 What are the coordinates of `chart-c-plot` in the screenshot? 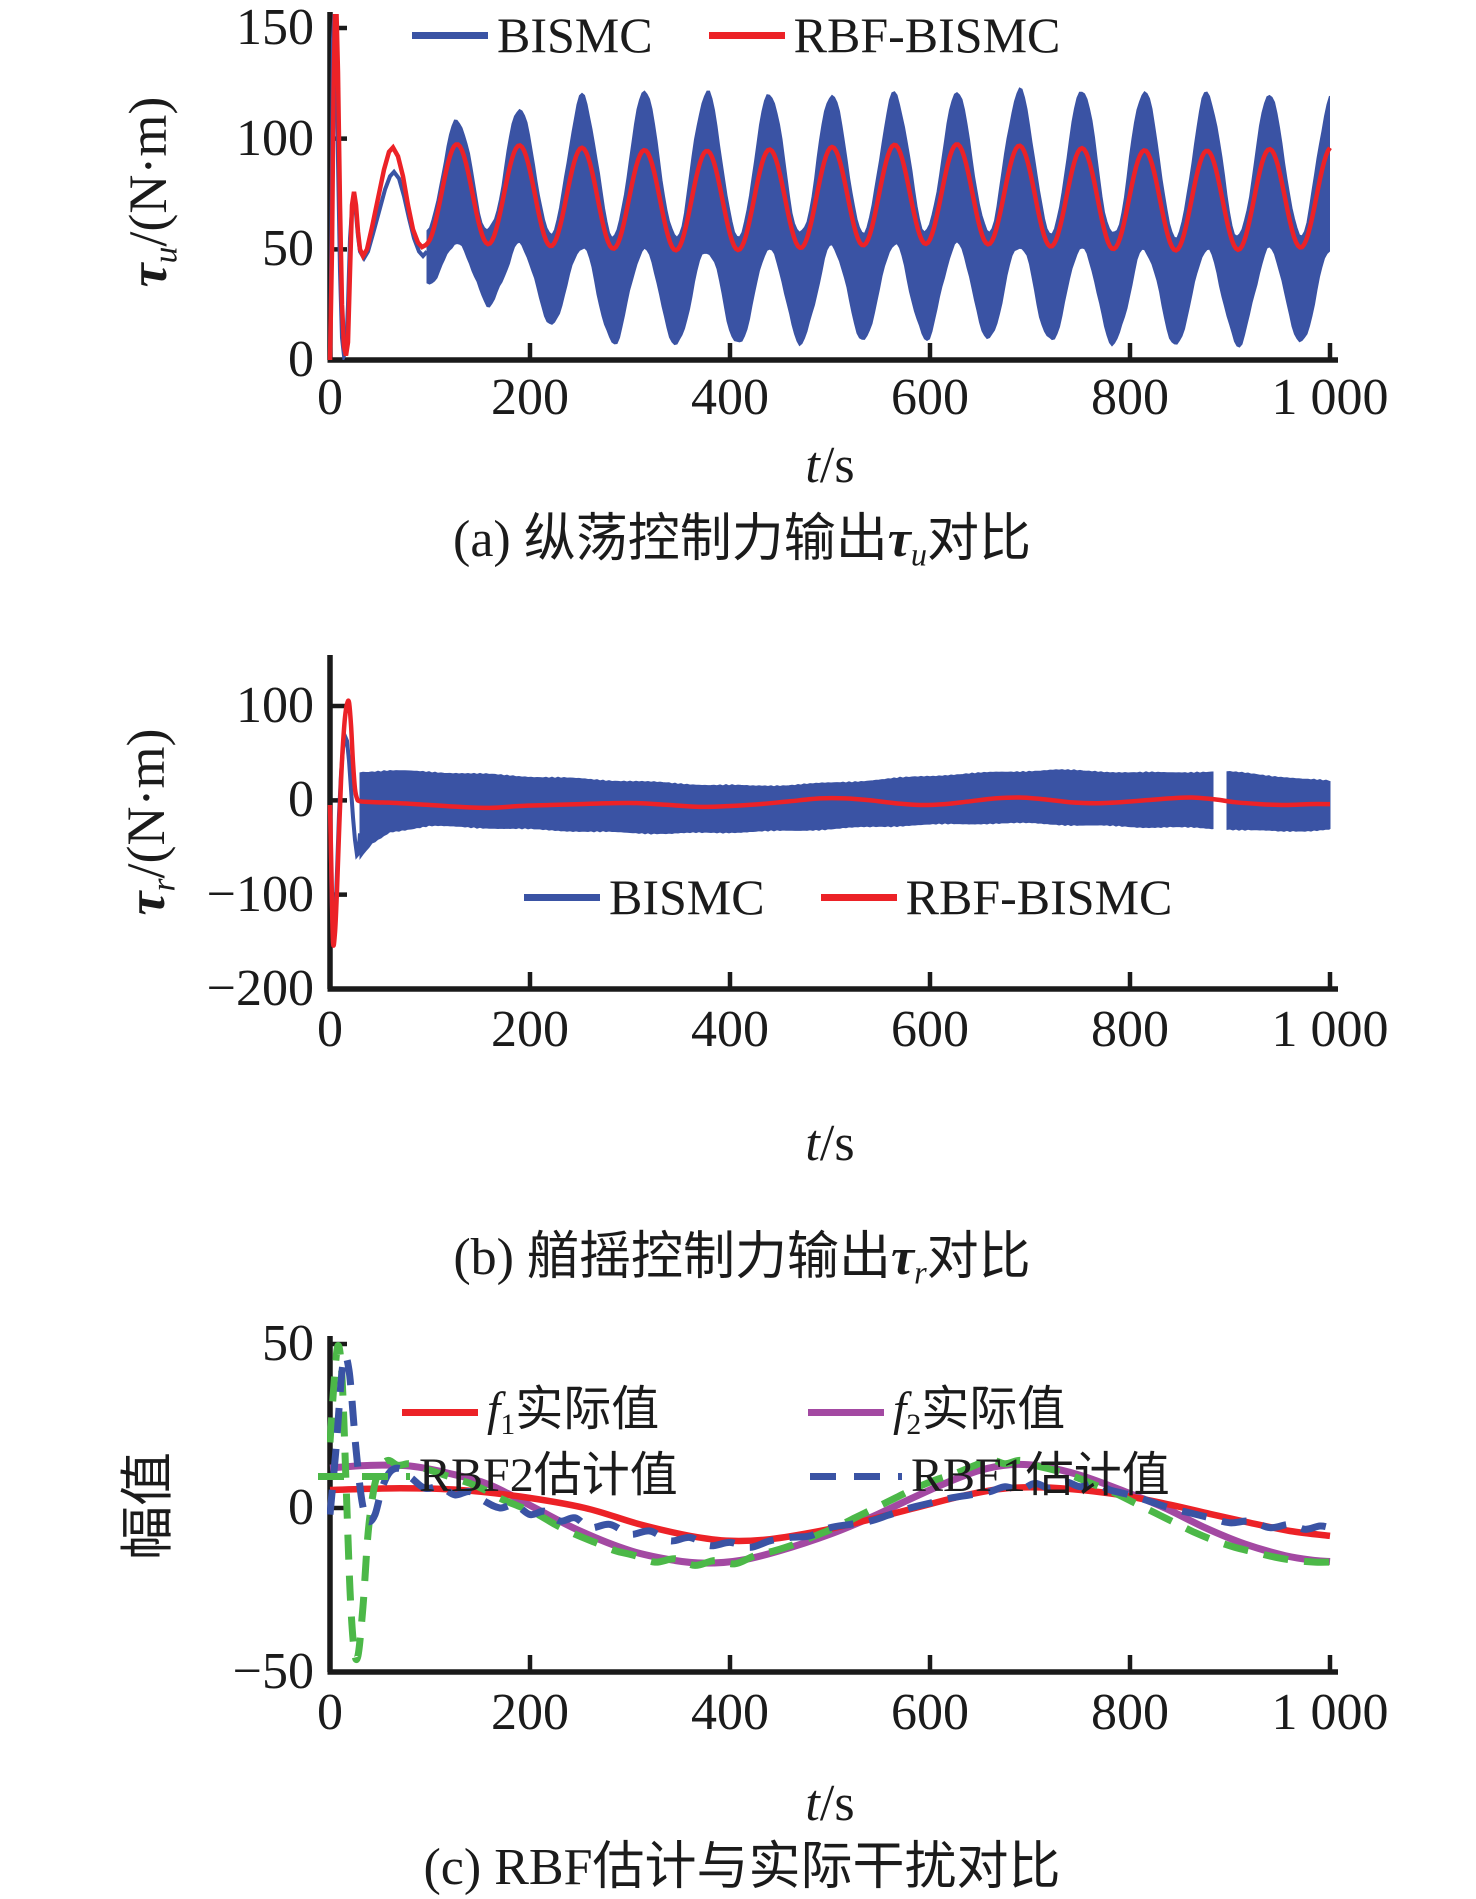 It's located at (829, 1503).